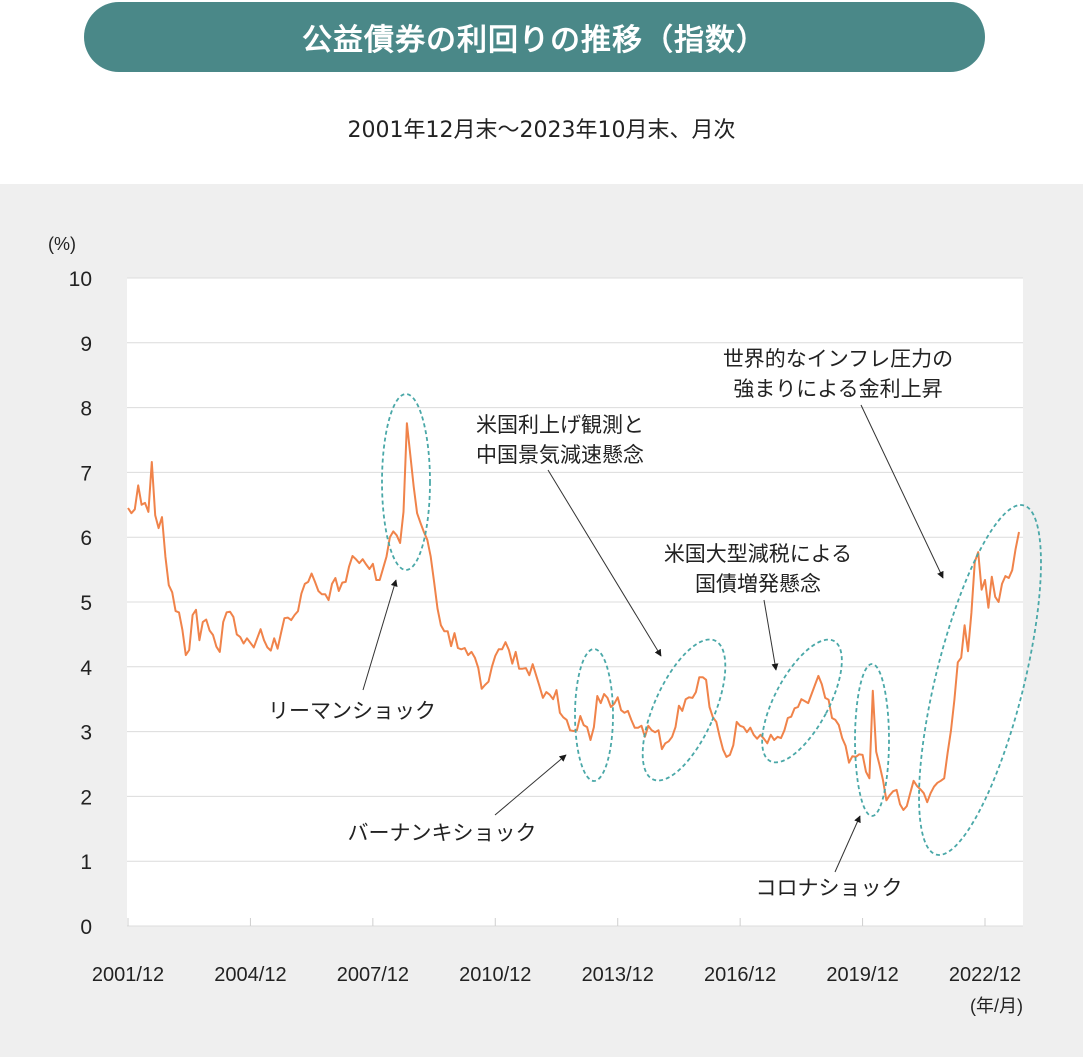  Describe the element at coordinates (740, 975) in the screenshot. I see `x-tick-label: 2016/12` at that location.